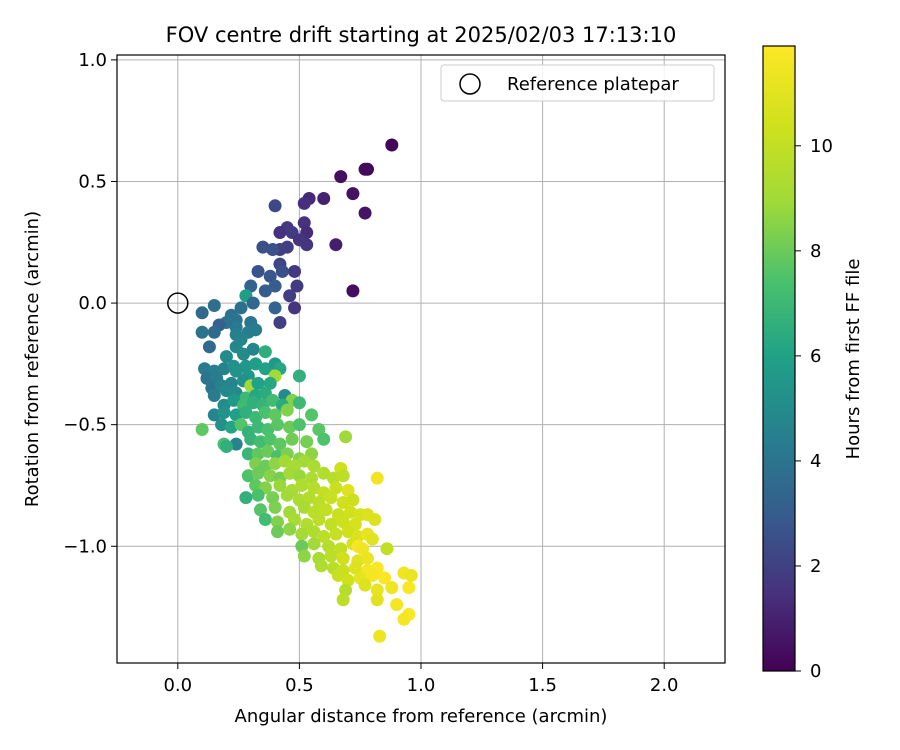 This screenshot has height=750, width=900. Describe the element at coordinates (299, 685) in the screenshot. I see `x-tick-label: 0.5` at that location.